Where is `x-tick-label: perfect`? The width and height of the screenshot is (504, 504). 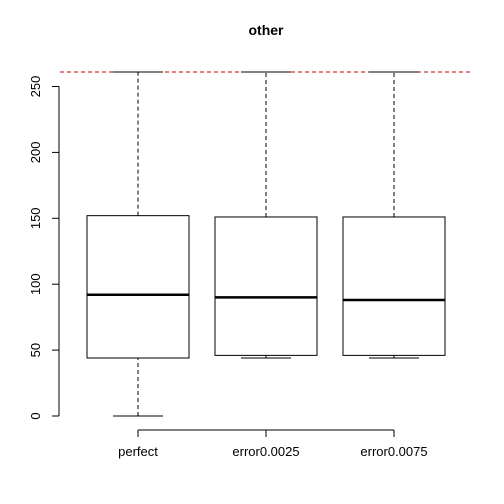
x-tick-label: perfect is located at coordinates (138, 451).